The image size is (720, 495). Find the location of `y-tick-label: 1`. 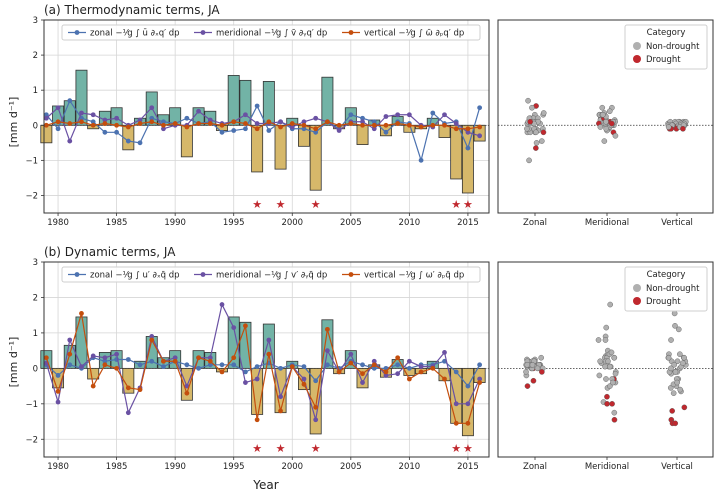

y-tick-label: 1 is located at coordinates (35, 91).